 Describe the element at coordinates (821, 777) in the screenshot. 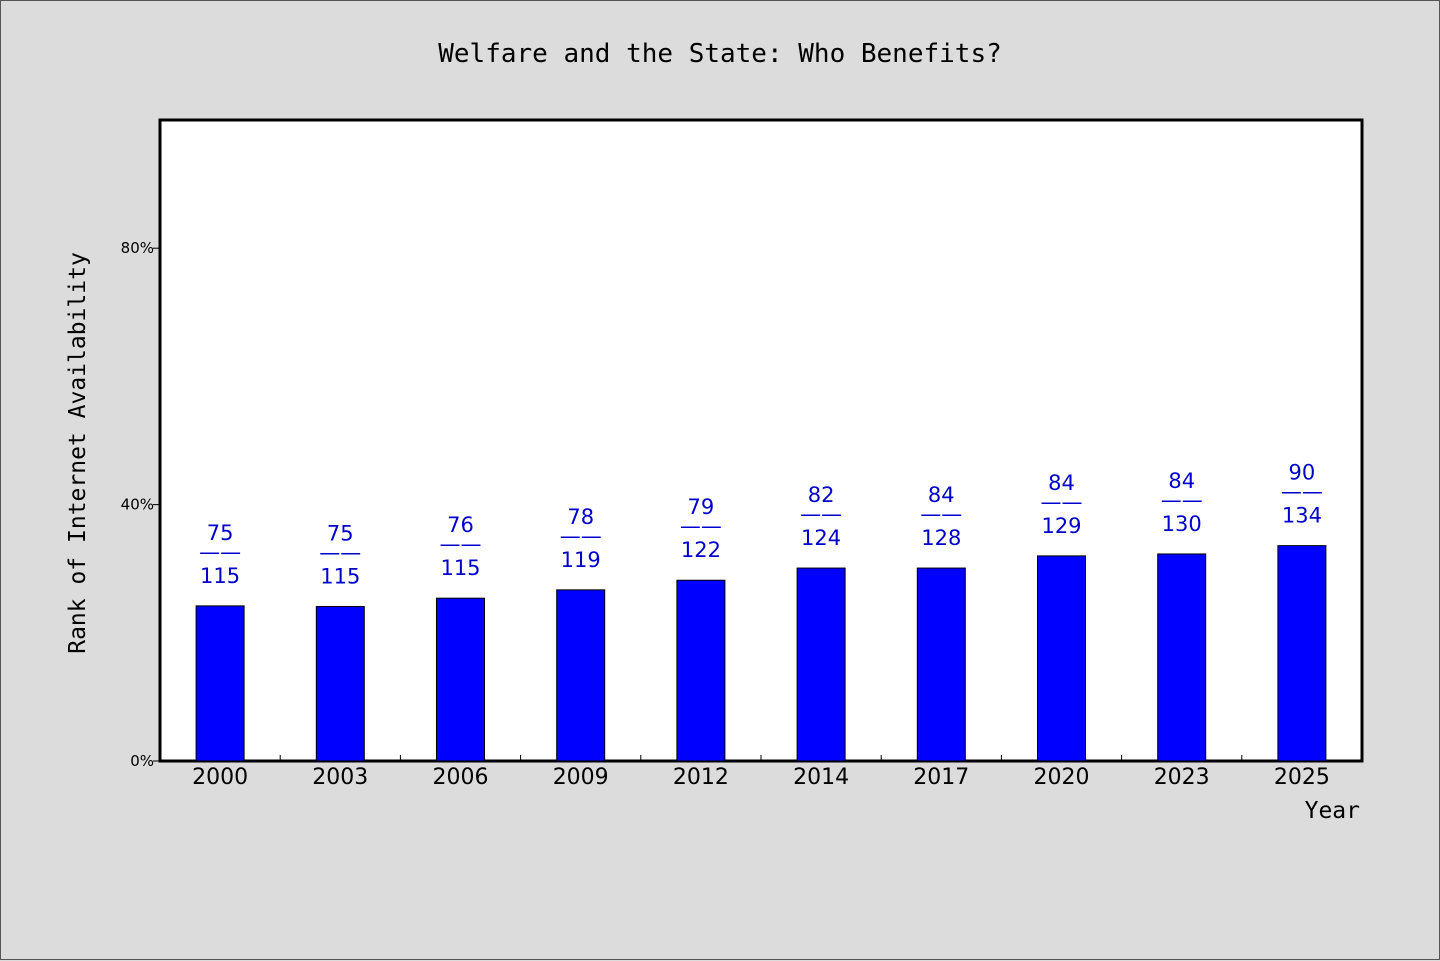

I see `x-tick-label: 2014` at that location.